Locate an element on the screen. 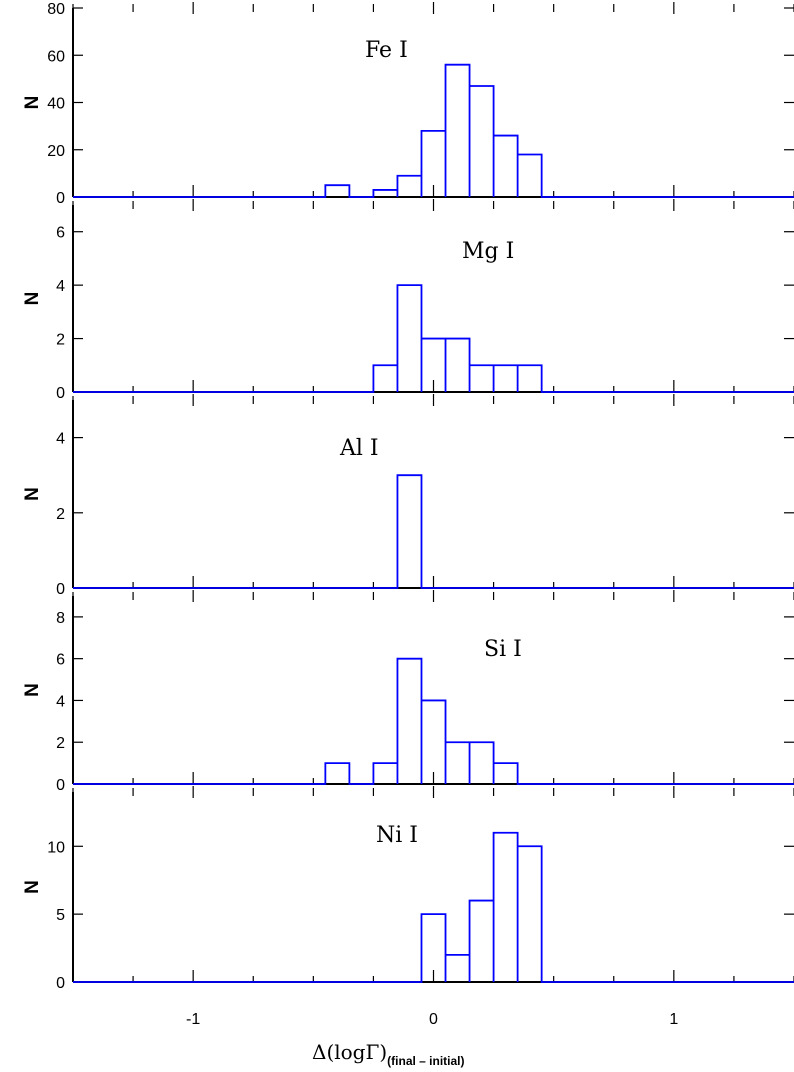 This screenshot has height=1072, width=794. x-tick-label: 1 is located at coordinates (673, 1019).